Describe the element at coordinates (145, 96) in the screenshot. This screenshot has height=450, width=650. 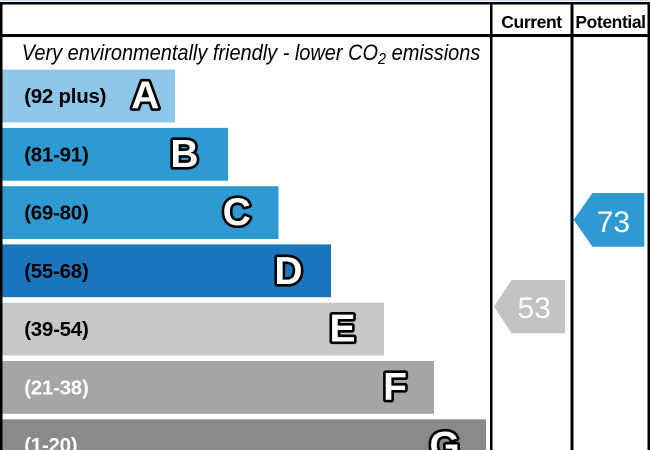
I see `svg-text: A` at that location.